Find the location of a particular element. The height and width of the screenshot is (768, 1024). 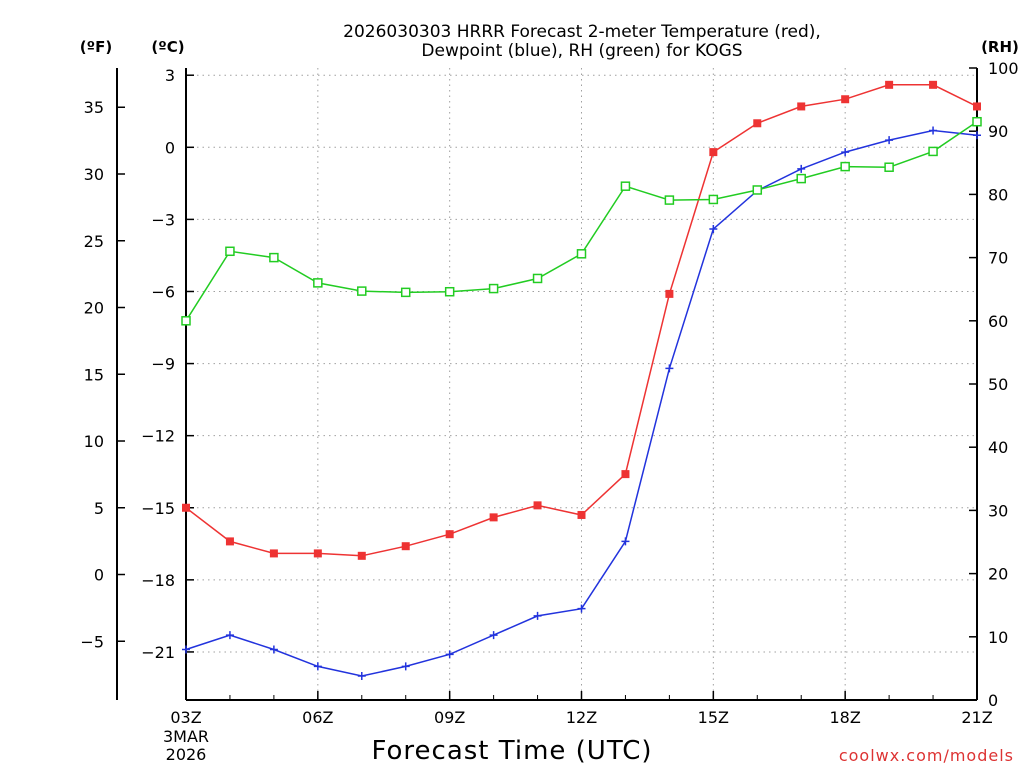

rh-tick-label: 0 is located at coordinates (993, 700).